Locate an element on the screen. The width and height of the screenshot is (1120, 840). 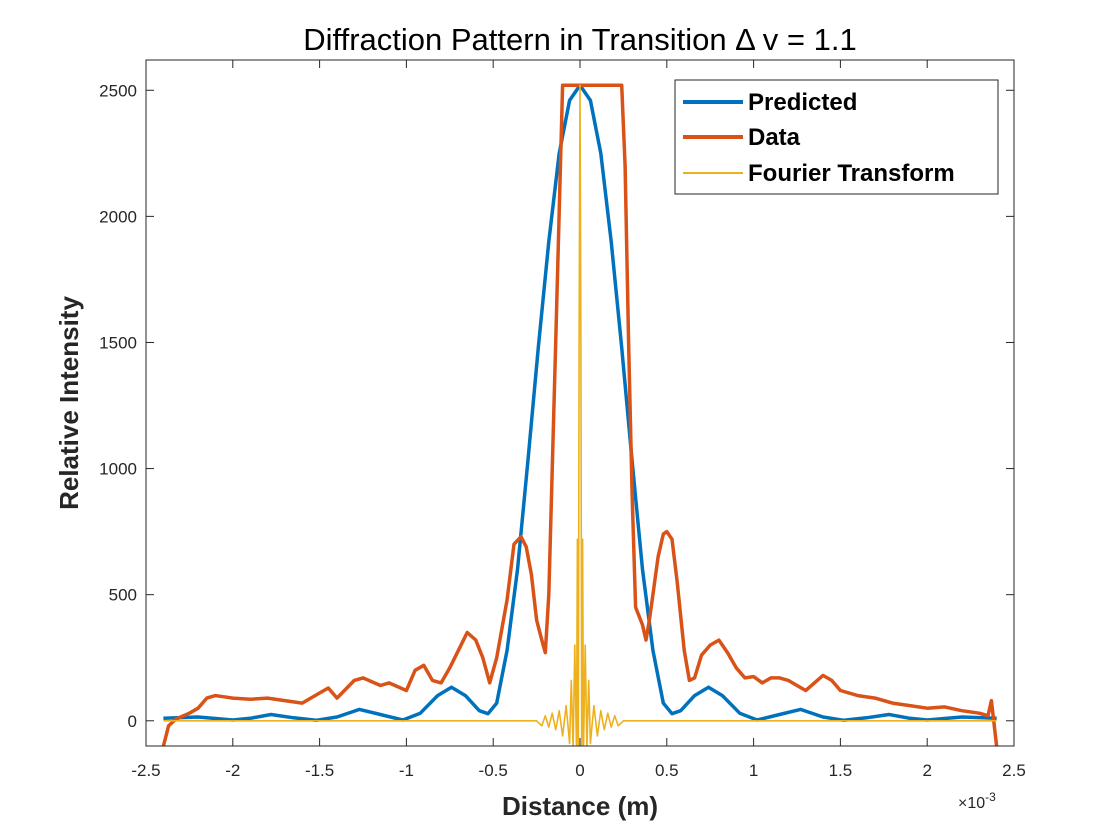
x-tick-label: 1 is located at coordinates (753, 770).